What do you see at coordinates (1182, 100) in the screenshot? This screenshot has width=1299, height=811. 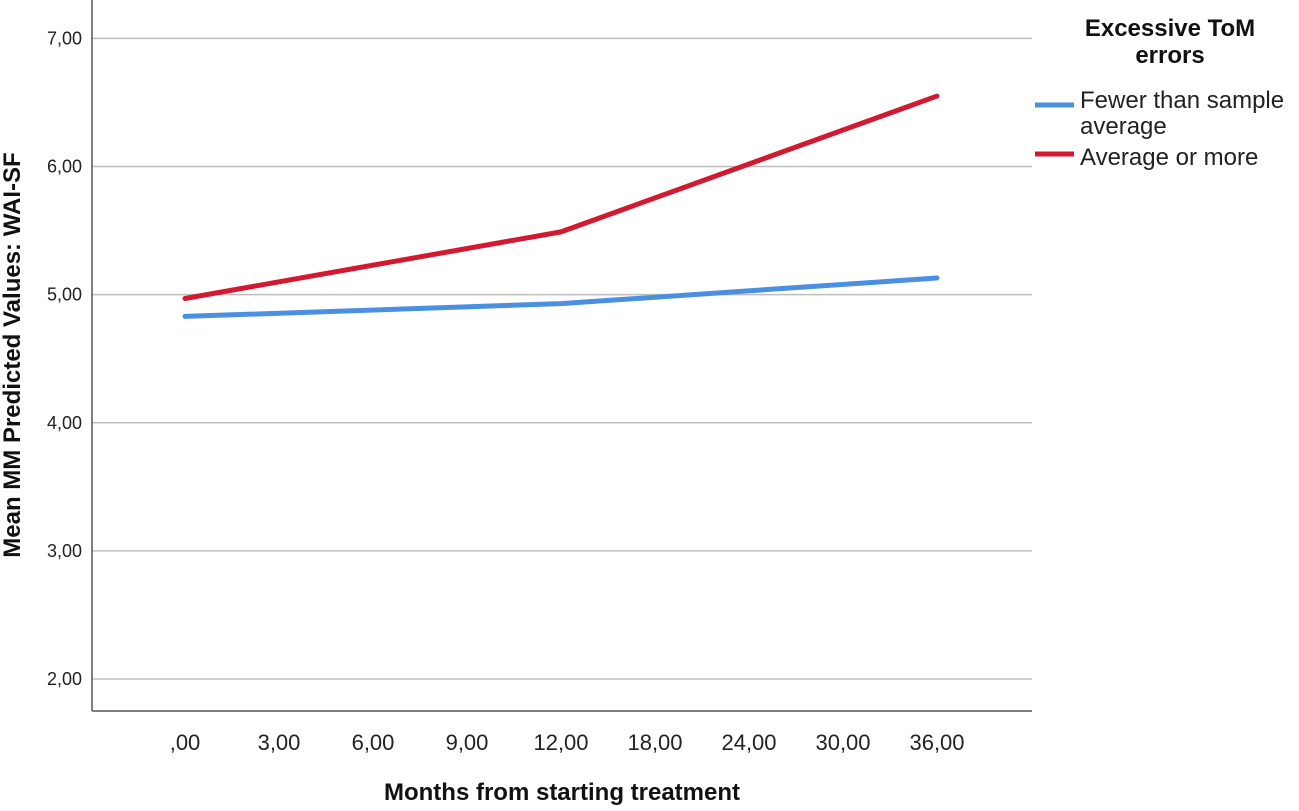 I see `legend-label-fewer: Fewer than sample` at bounding box center [1182, 100].